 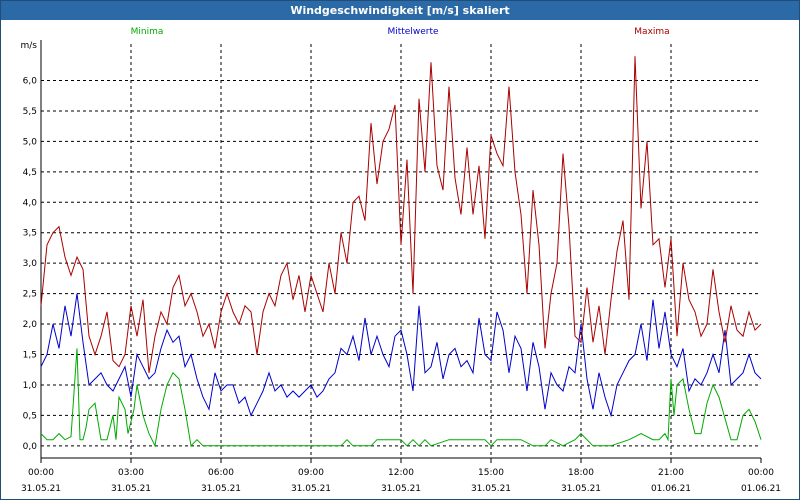 What do you see at coordinates (29, 46) in the screenshot?
I see `y-axis-unit: m/s` at bounding box center [29, 46].